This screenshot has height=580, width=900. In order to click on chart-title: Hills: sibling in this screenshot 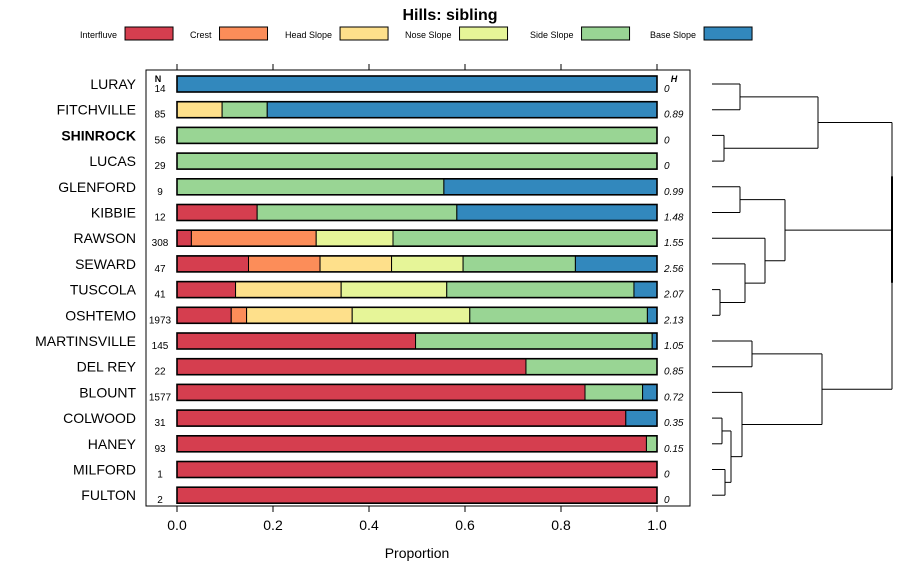, I will do `click(449, 15)`.